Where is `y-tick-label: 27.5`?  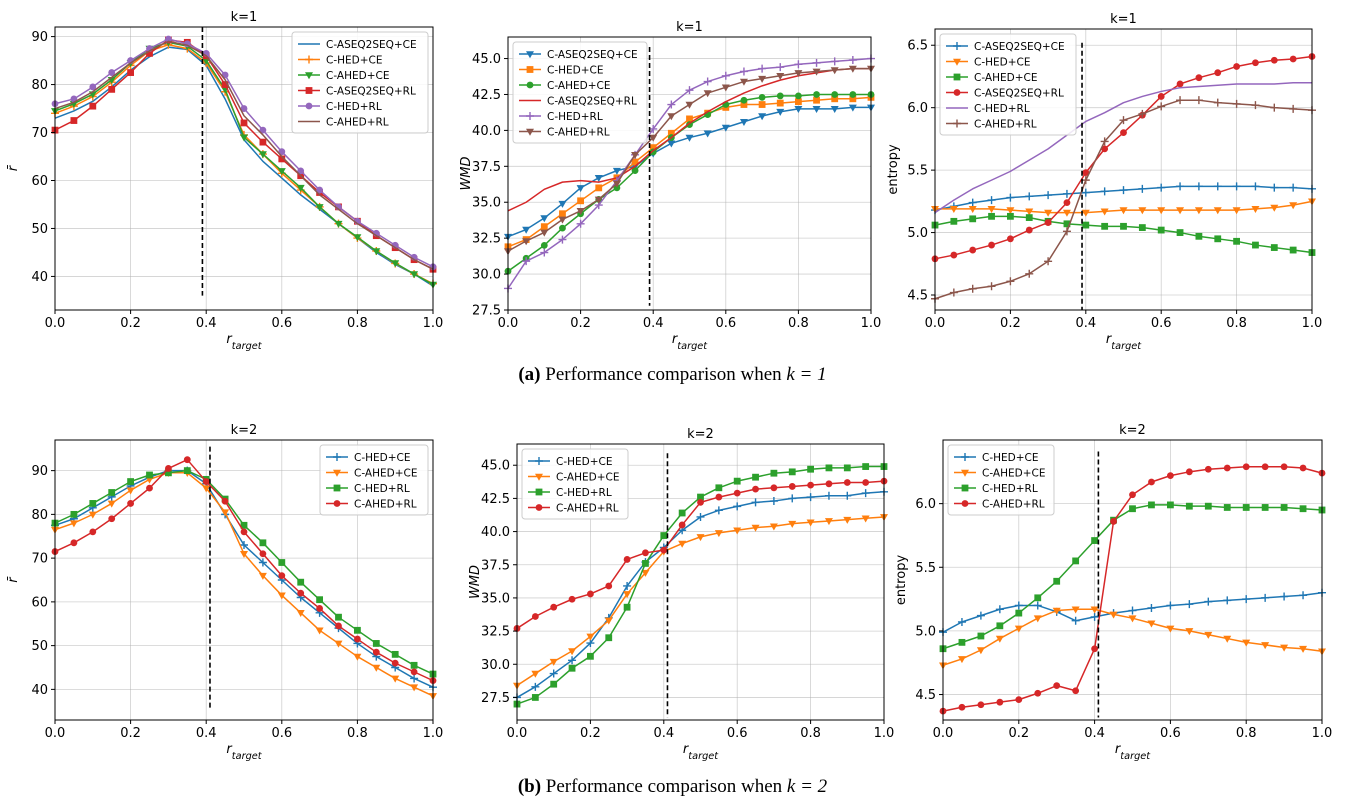
y-tick-label: 27.5 is located at coordinates (486, 311).